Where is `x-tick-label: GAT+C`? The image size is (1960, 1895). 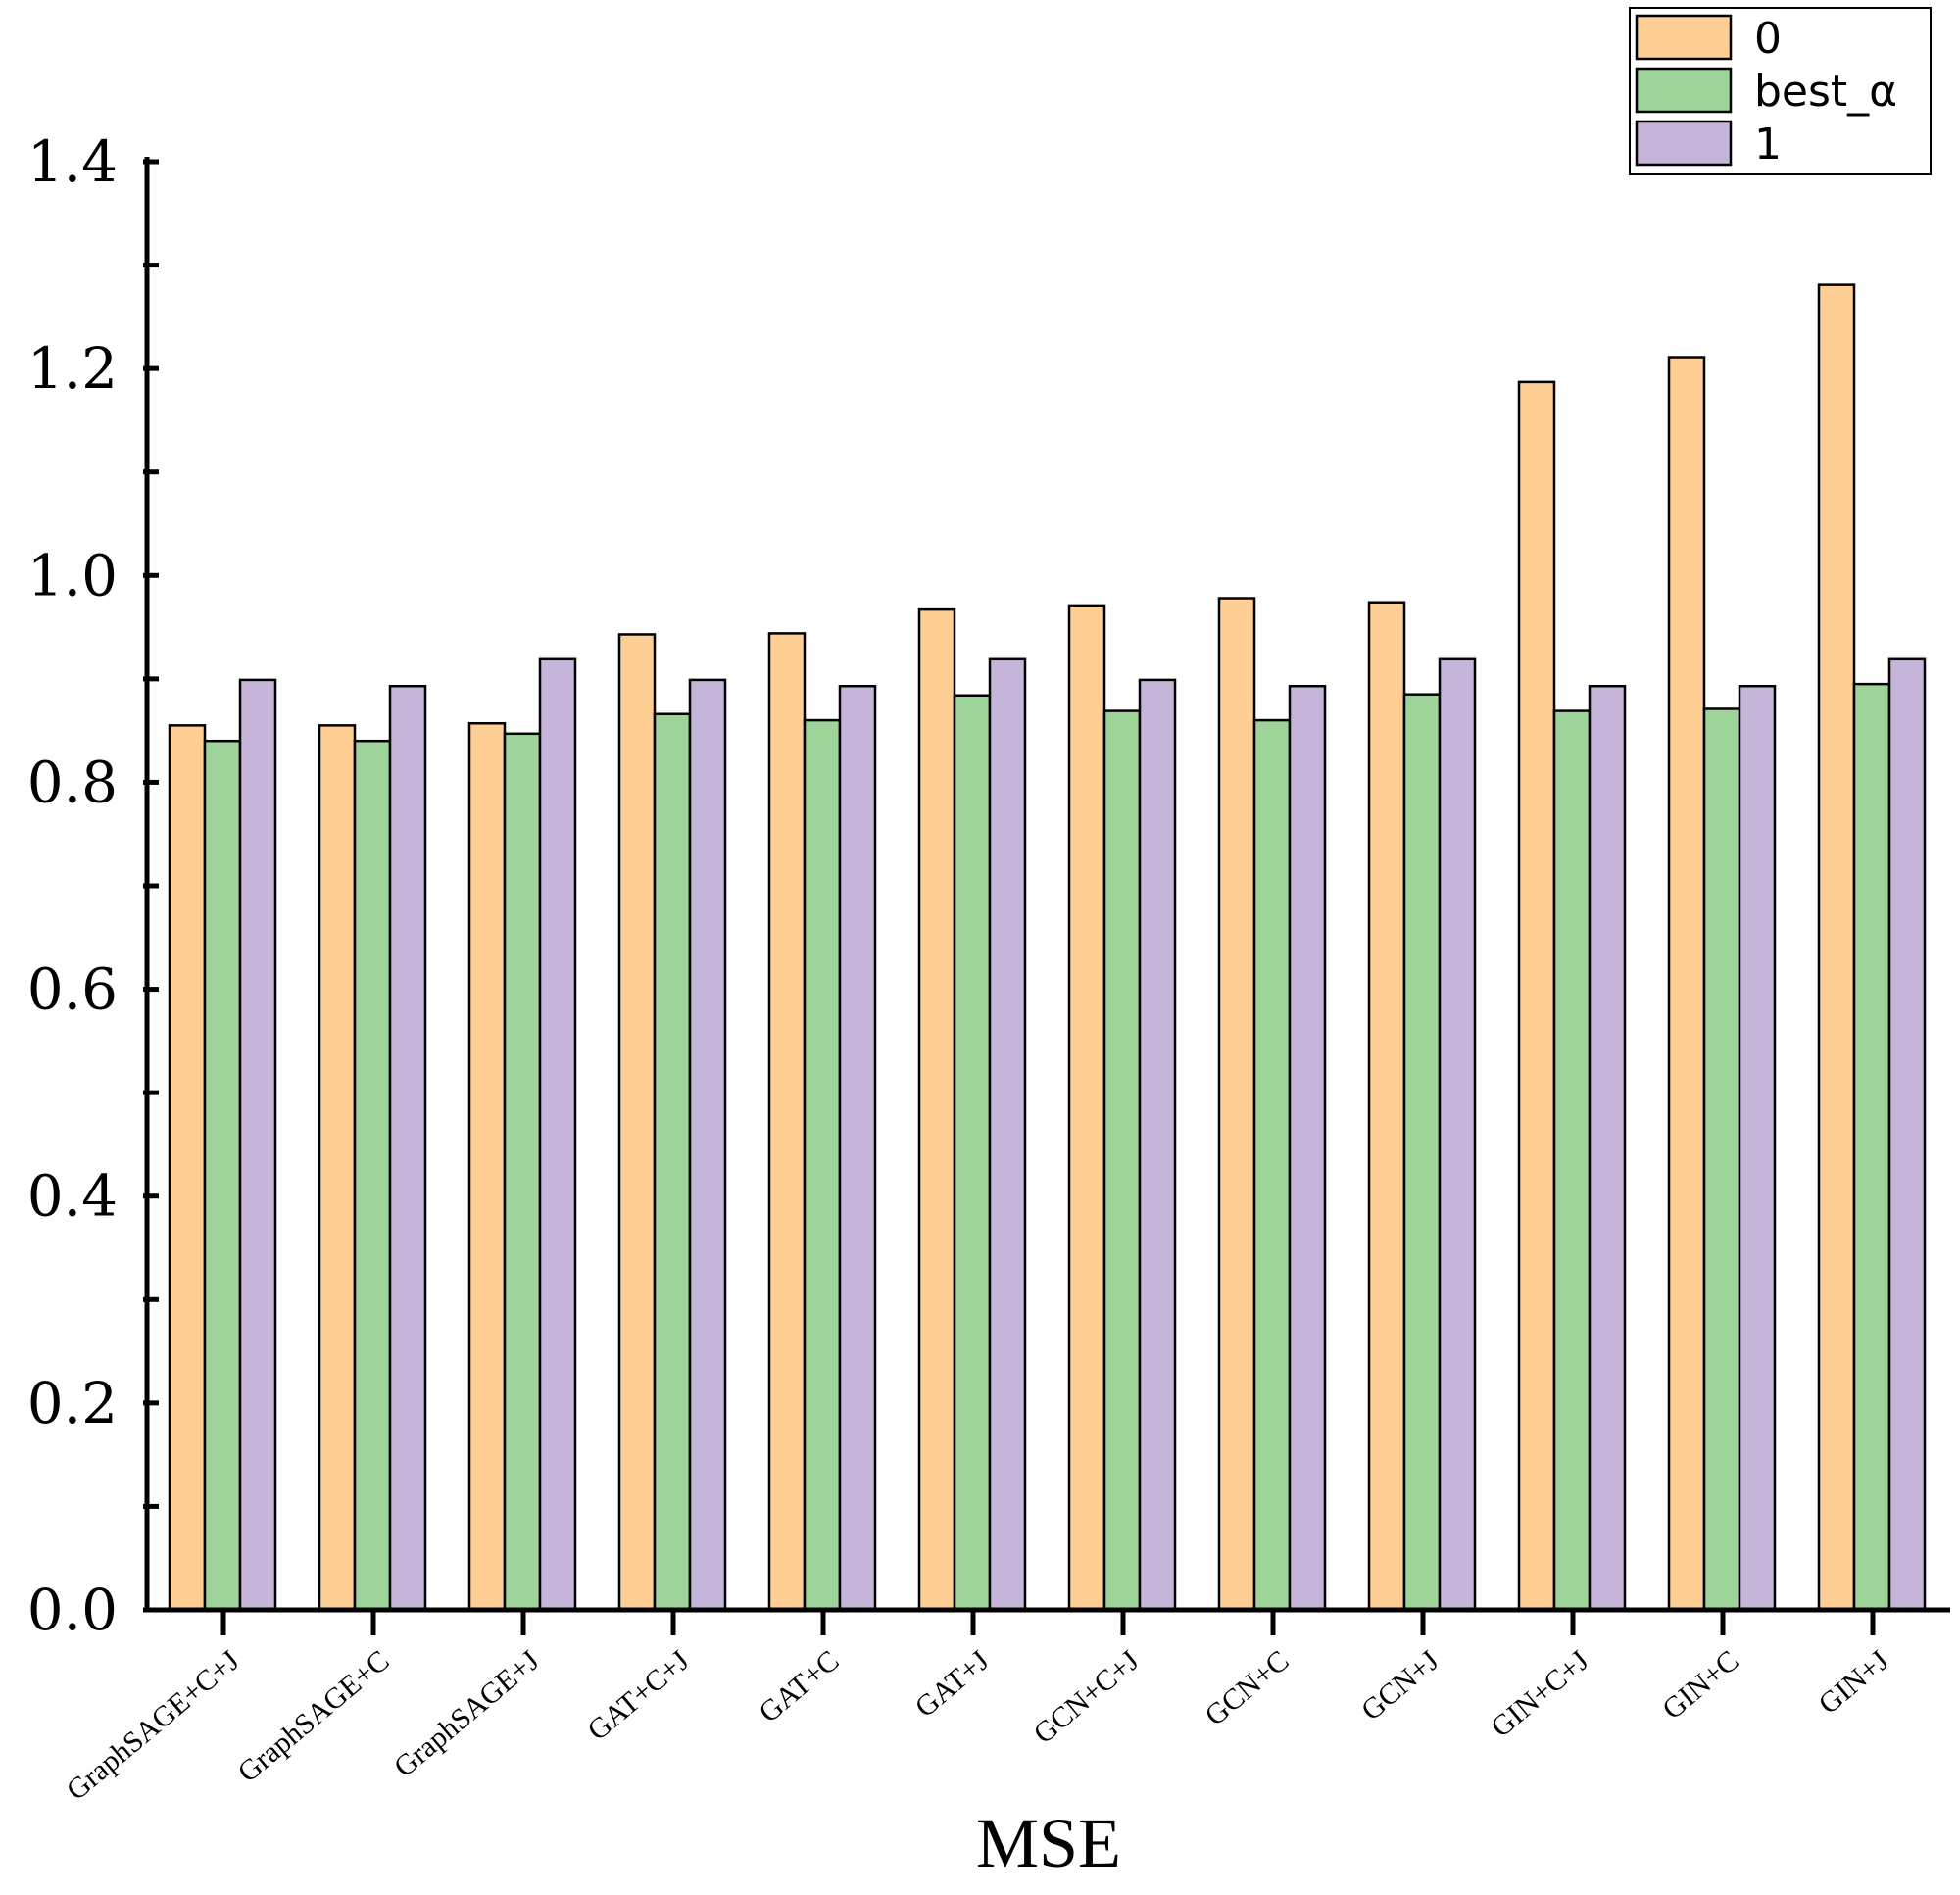 x-tick-label: GAT+C is located at coordinates (799, 1686).